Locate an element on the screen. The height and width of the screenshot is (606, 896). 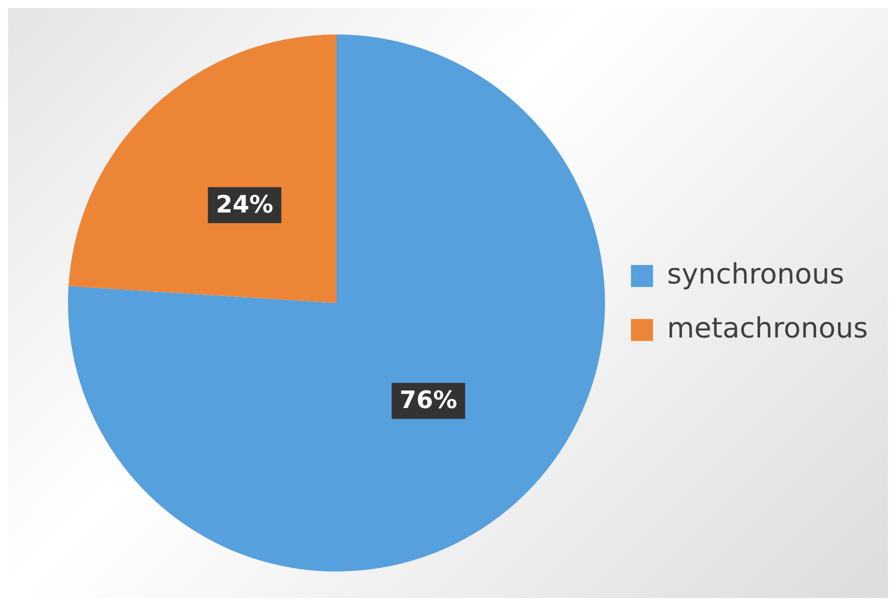
legend-label: metachronous is located at coordinates (767, 327).